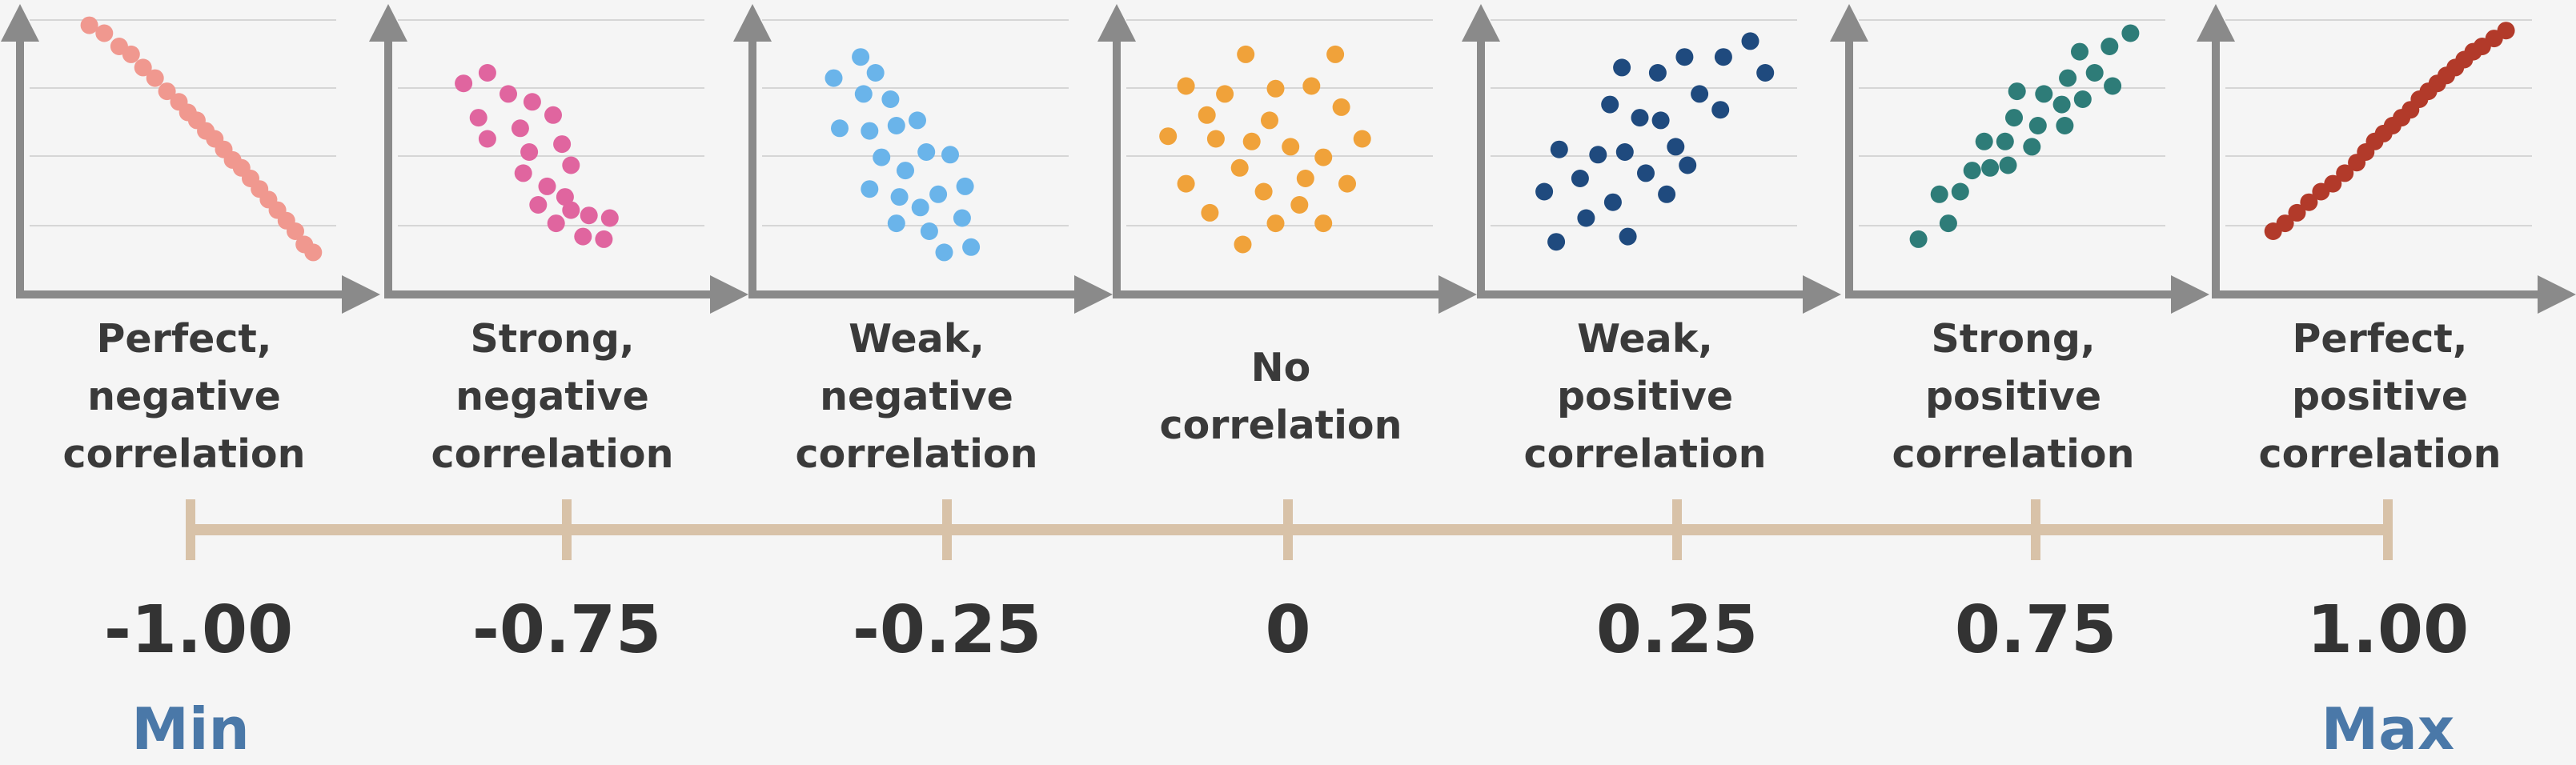 This screenshot has width=2576, height=765. Describe the element at coordinates (2557, 294) in the screenshot. I see `panel-7-x-axis-arrow` at that location.